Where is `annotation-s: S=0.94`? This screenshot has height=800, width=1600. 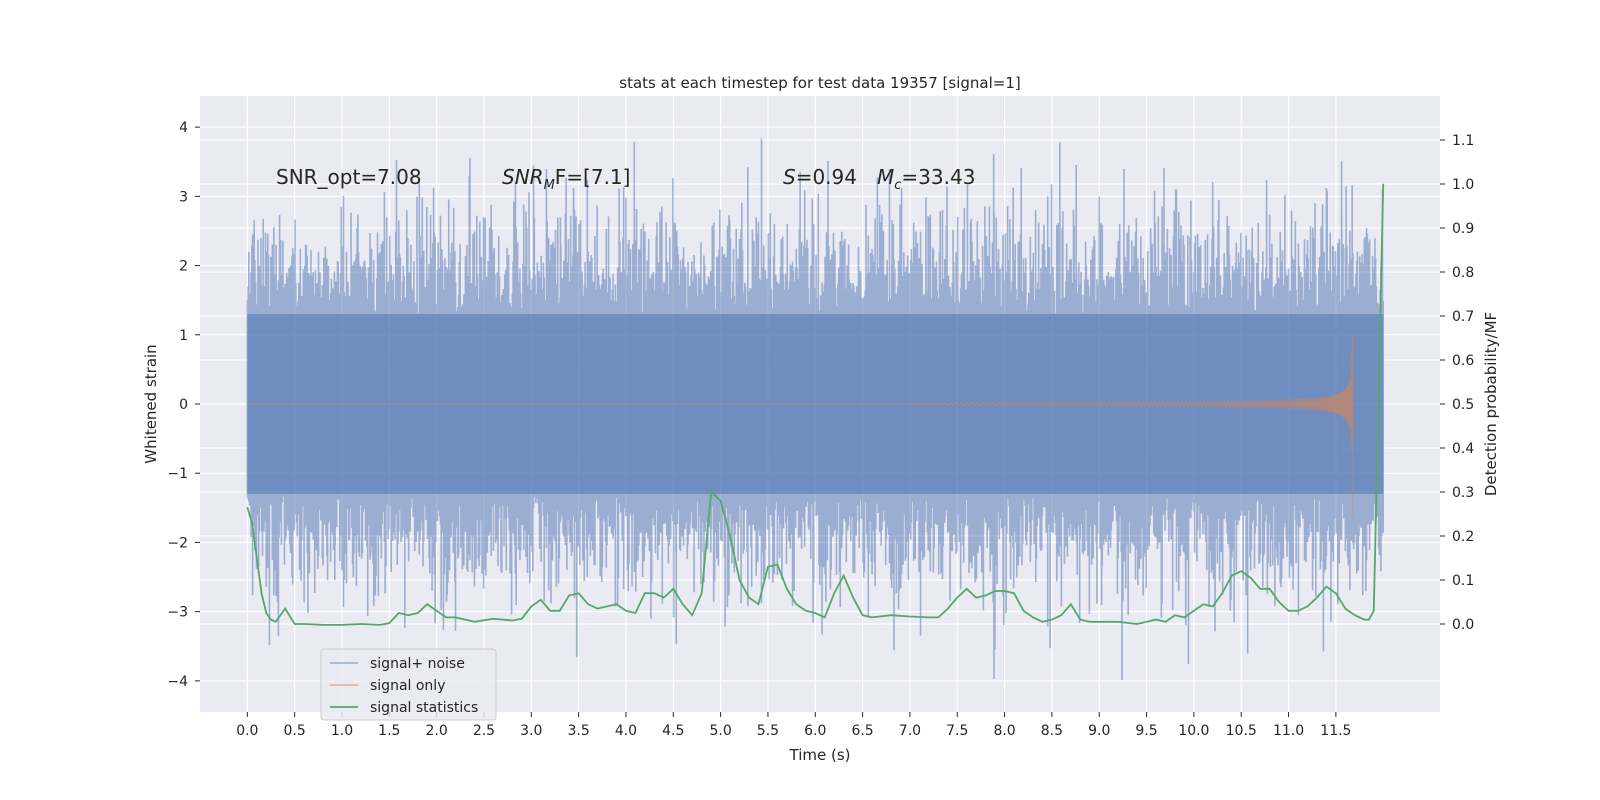 annotation-s: S=0.94 is located at coordinates (820, 177).